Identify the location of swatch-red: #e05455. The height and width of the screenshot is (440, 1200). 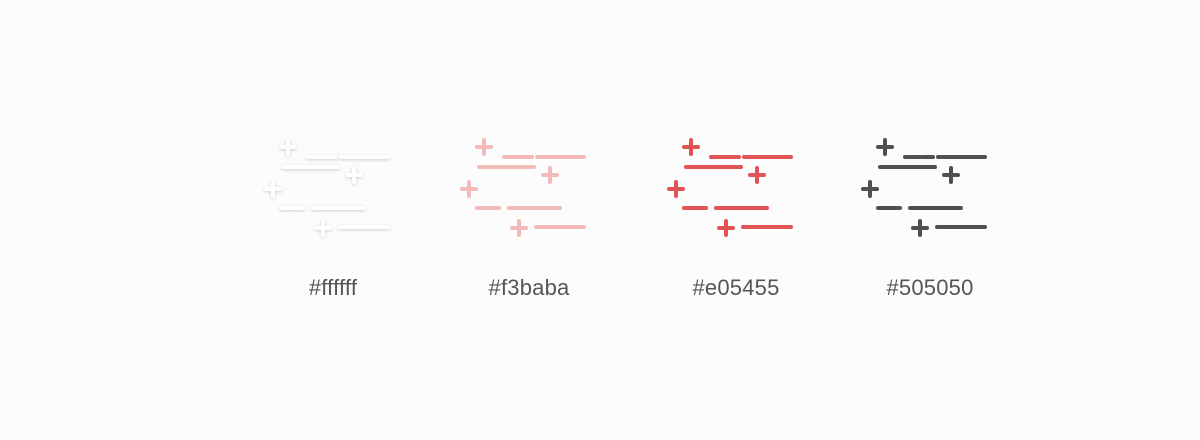
(736, 222).